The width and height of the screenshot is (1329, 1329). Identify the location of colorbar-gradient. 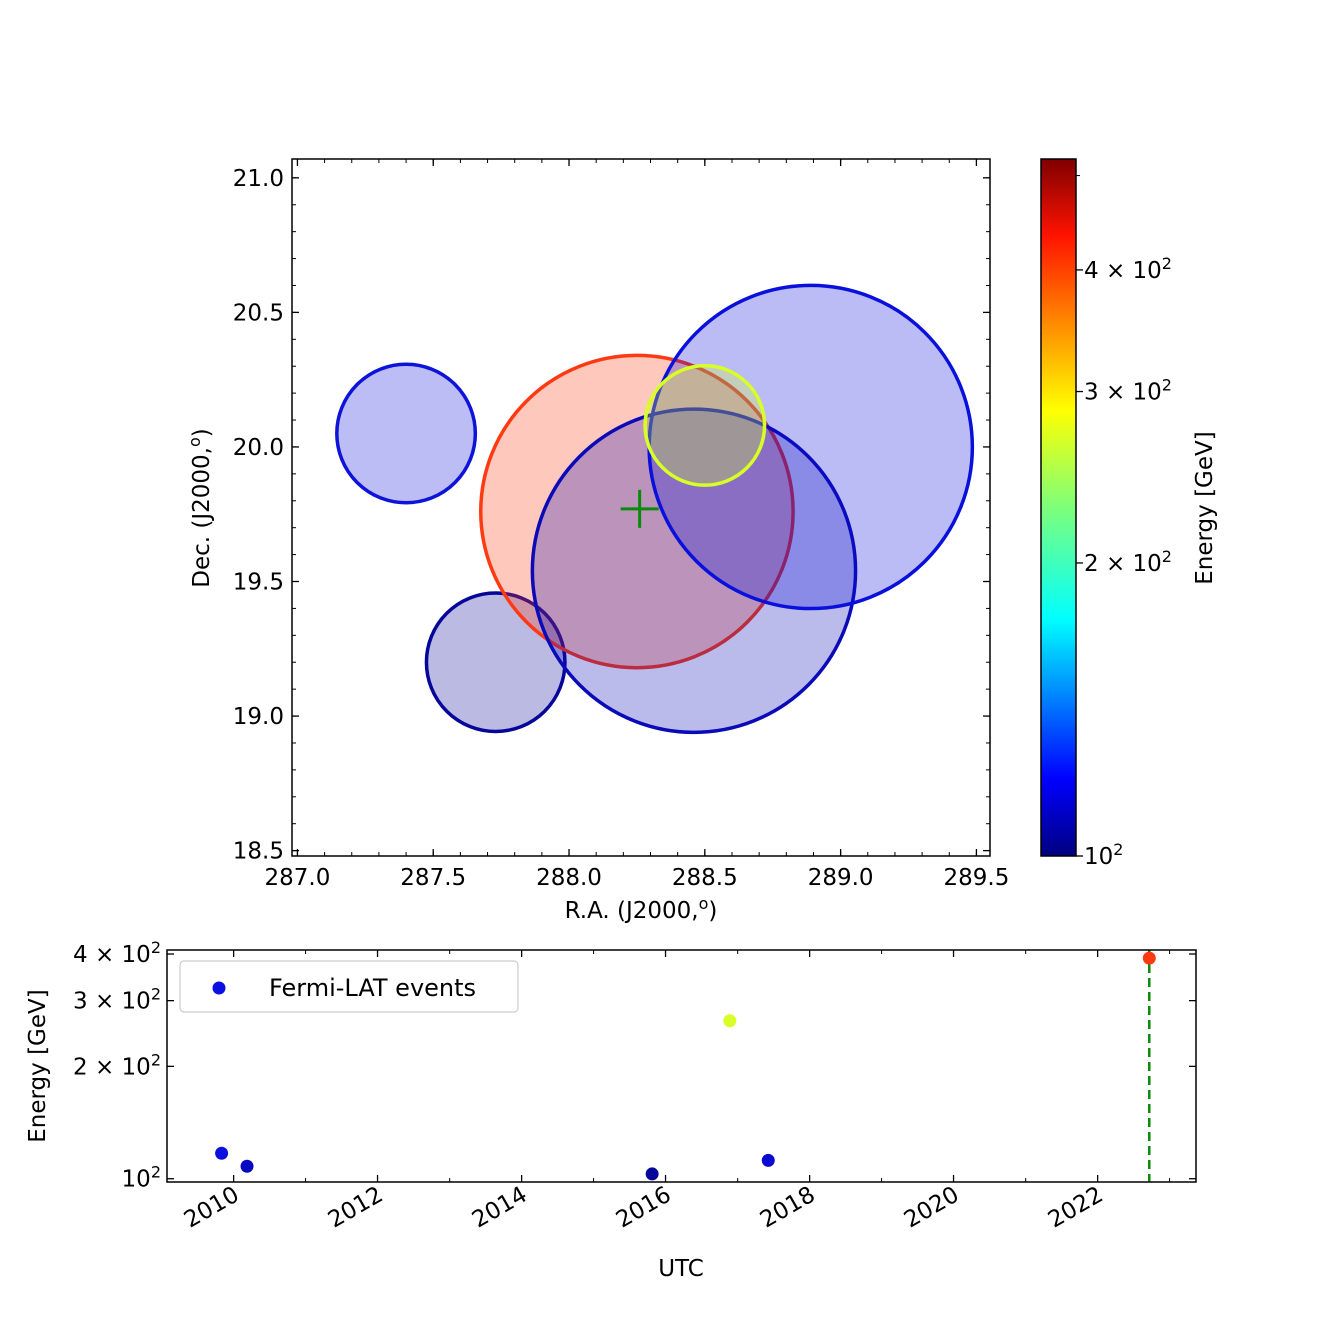
(1058, 507).